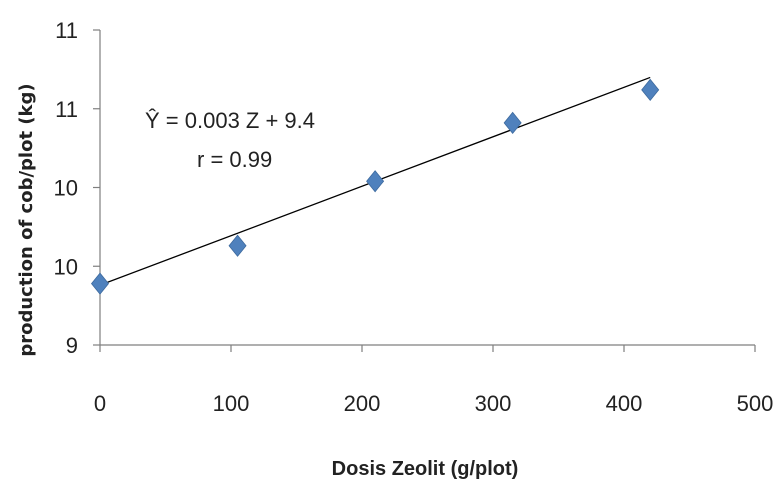 The image size is (777, 496). Describe the element at coordinates (230, 120) in the screenshot. I see `equation-annotation: Ŷ = 0.003 Z + 9.4` at that location.